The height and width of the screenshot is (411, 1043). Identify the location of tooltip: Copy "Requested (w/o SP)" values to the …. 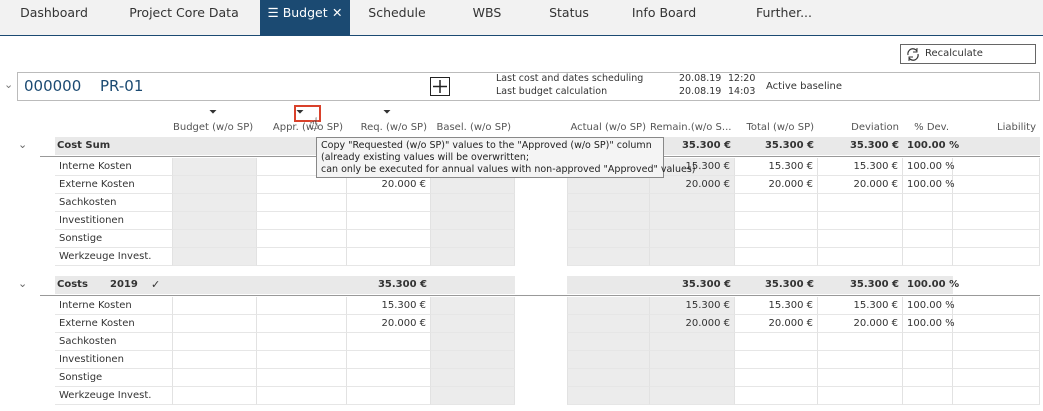
(505, 157).